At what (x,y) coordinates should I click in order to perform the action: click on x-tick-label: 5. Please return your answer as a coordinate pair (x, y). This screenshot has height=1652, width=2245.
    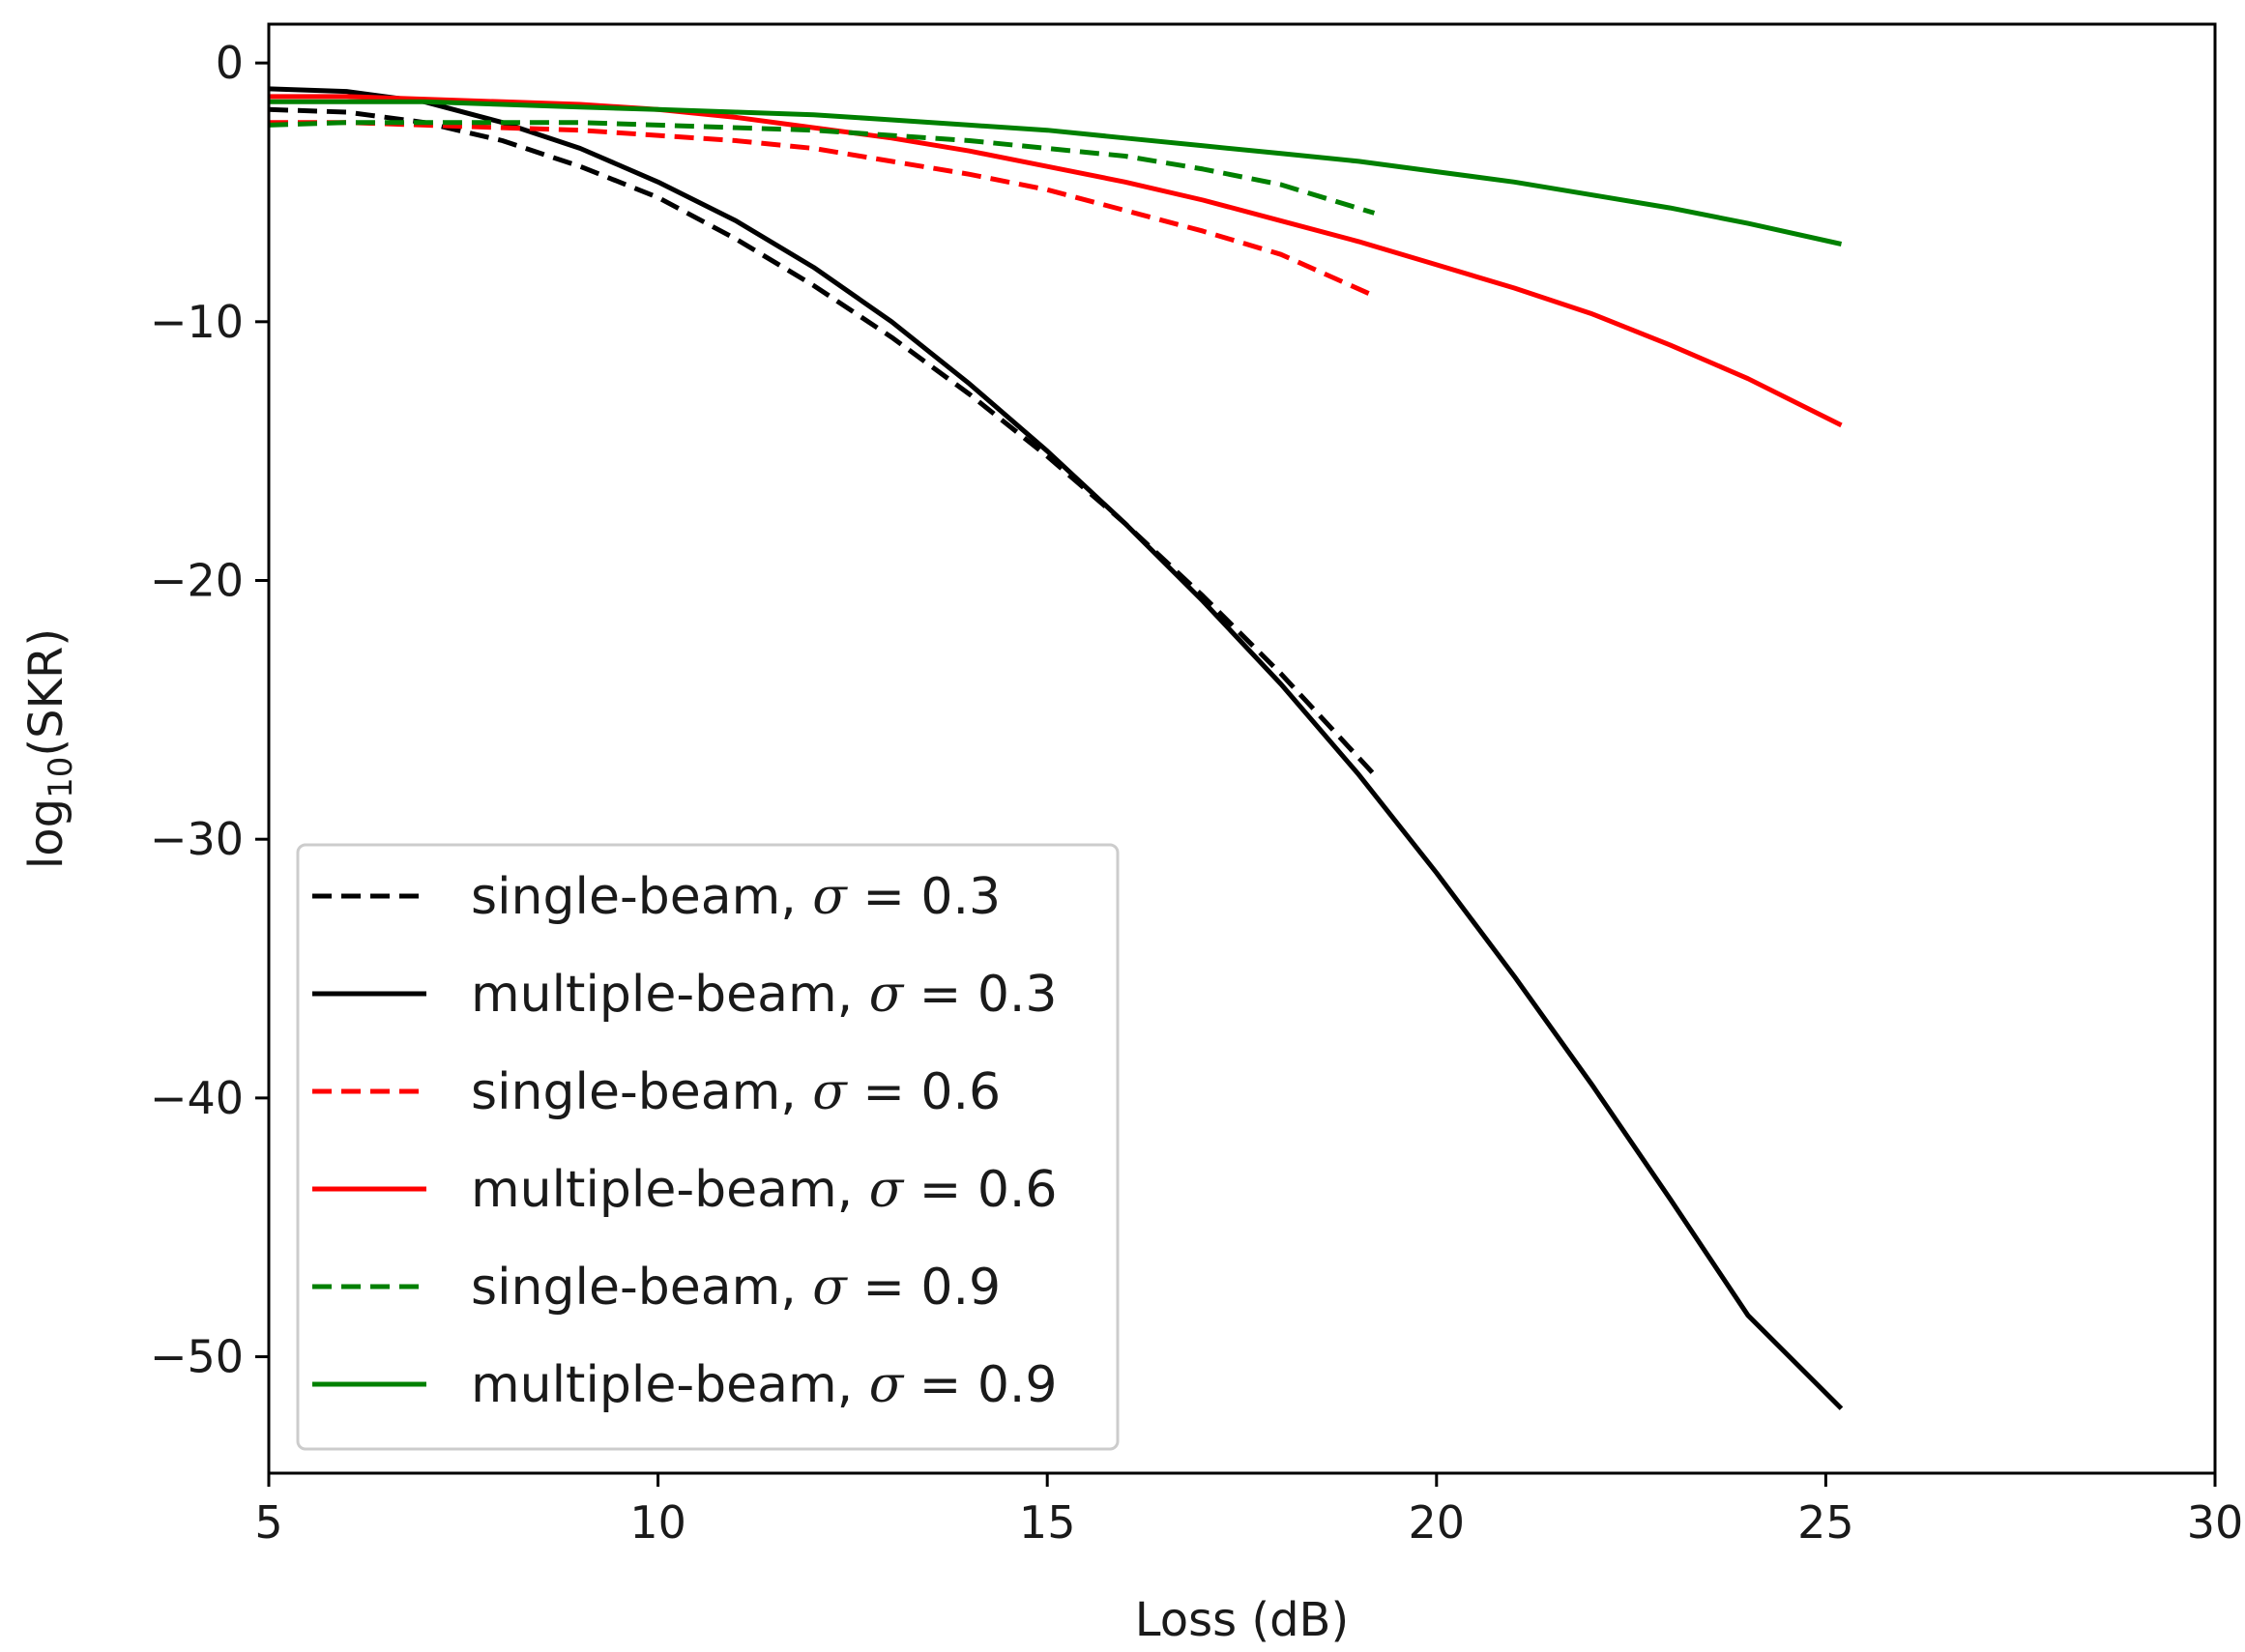
    Looking at the image, I should click on (268, 1522).